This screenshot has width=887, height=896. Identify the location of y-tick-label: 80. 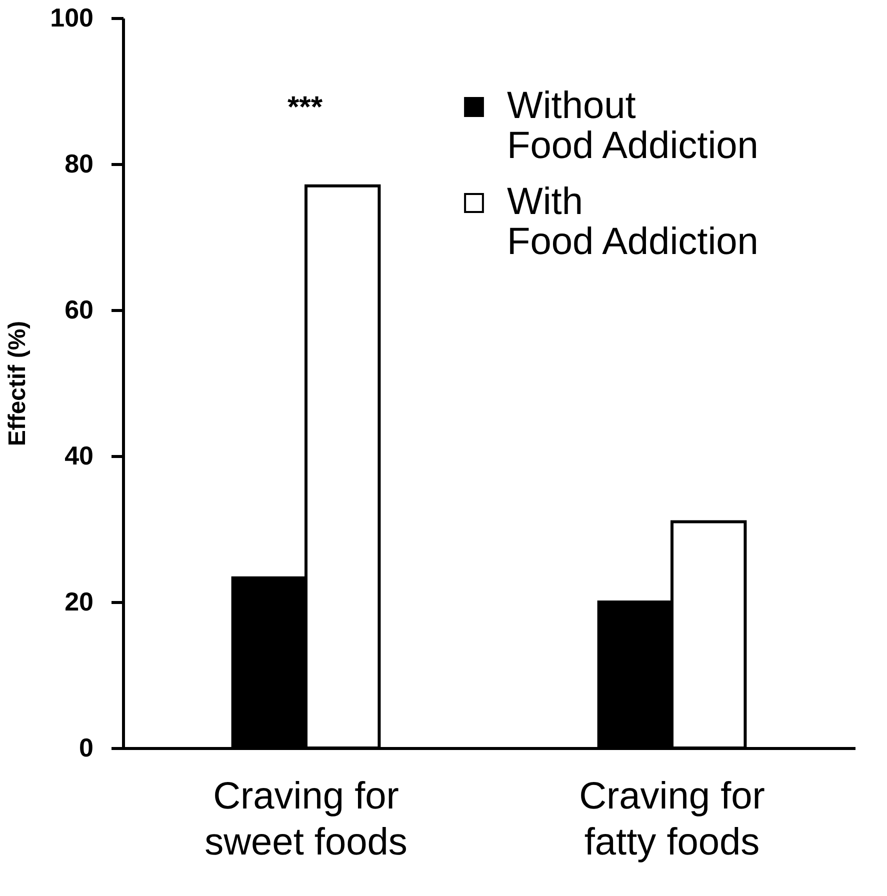
(79, 163).